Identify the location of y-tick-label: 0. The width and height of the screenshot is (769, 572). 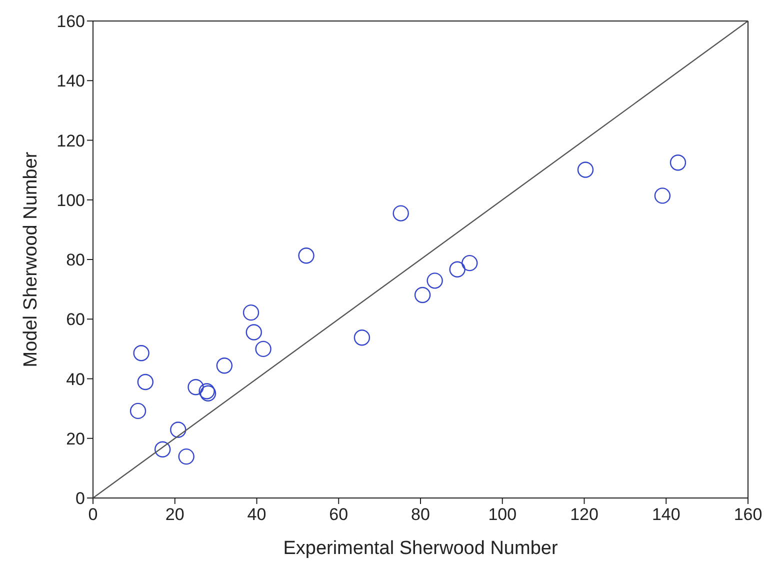
(80, 498).